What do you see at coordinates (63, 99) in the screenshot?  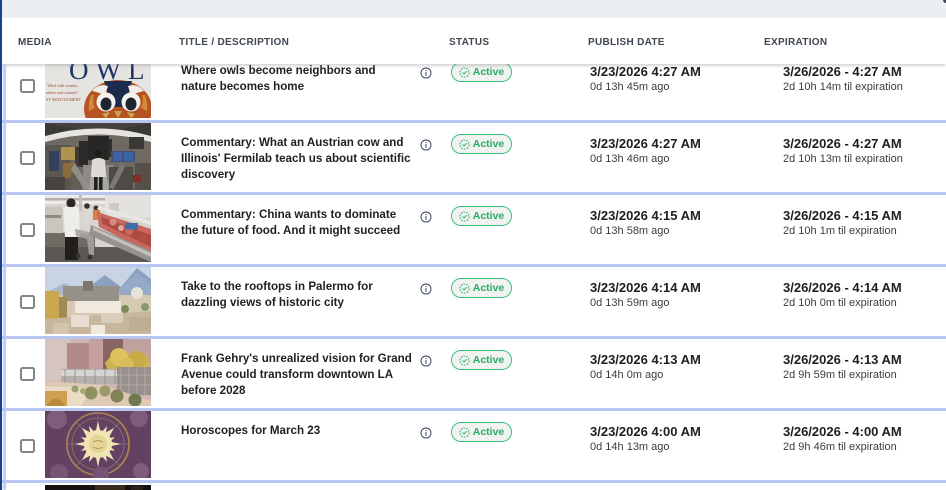 I see `svg-text: SY MONTGOMERY` at bounding box center [63, 99].